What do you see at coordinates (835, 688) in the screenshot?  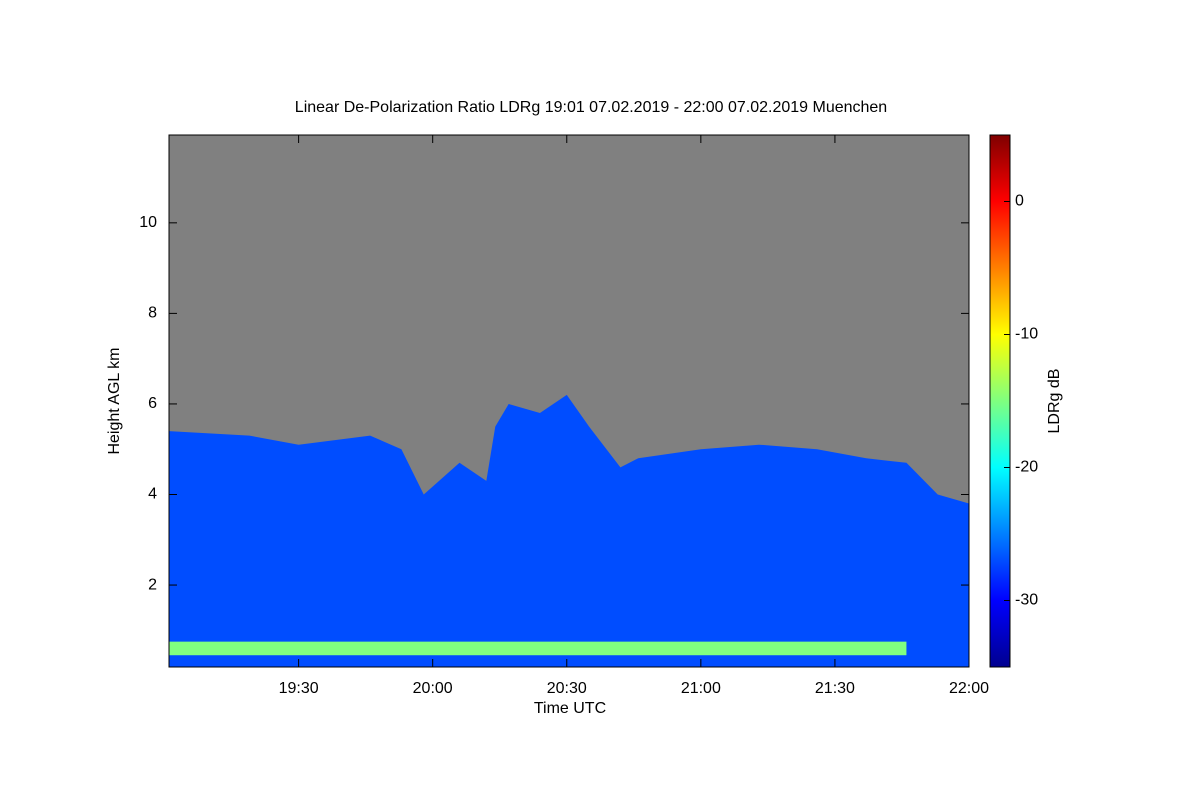 I see `x-tick-label: 21:30` at bounding box center [835, 688].